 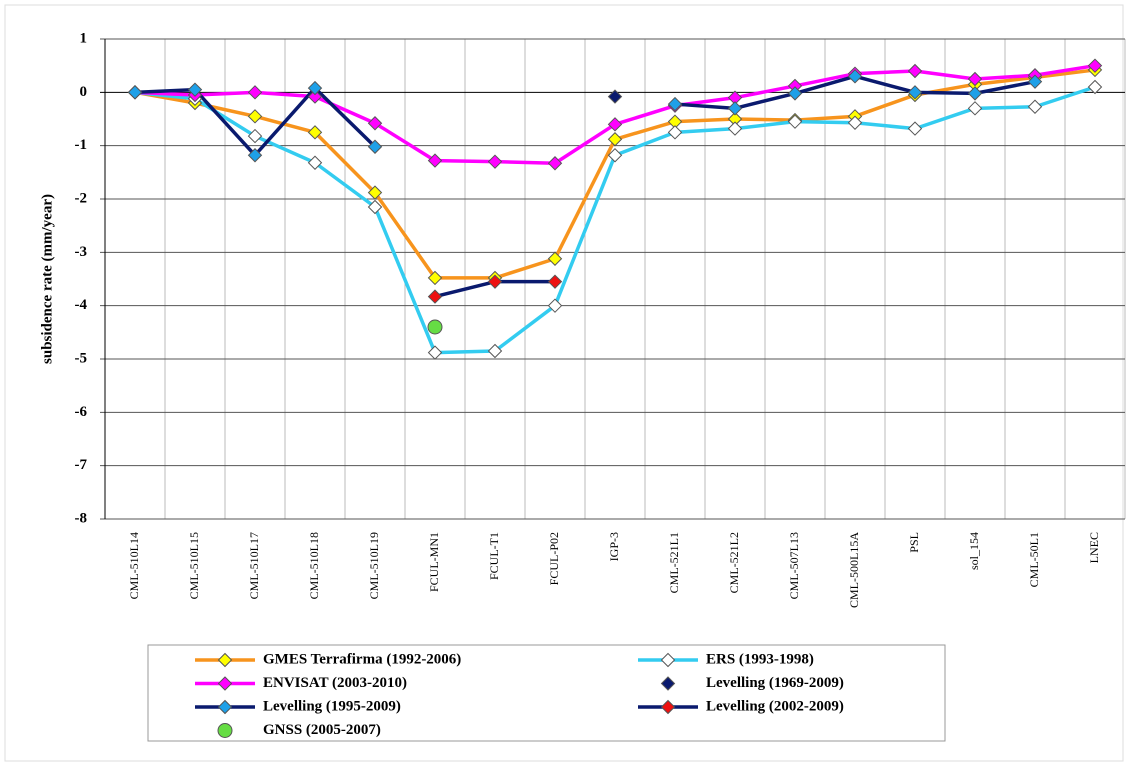 I want to click on x-tick-label: CML-50L1, so click(x=1034, y=559).